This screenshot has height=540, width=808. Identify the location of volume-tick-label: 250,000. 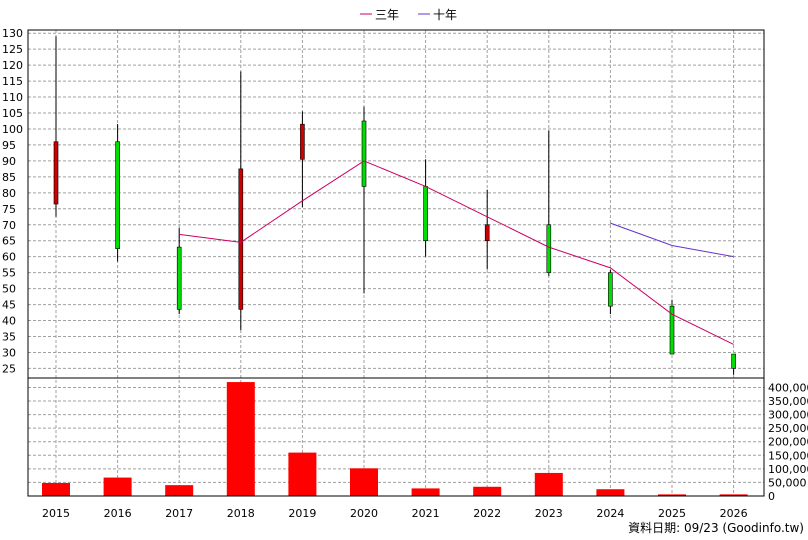
(788, 428).